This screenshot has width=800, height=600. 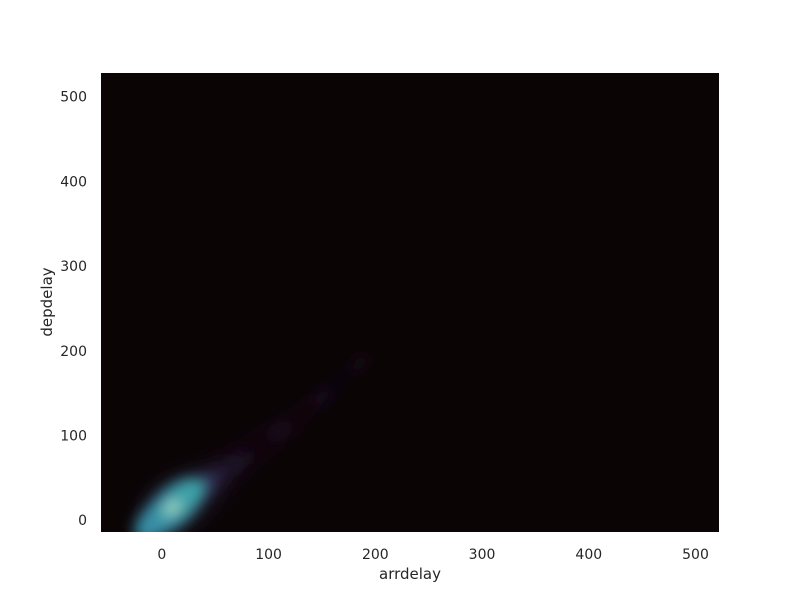 What do you see at coordinates (82, 521) in the screenshot?
I see `y-tick-label: 0` at bounding box center [82, 521].